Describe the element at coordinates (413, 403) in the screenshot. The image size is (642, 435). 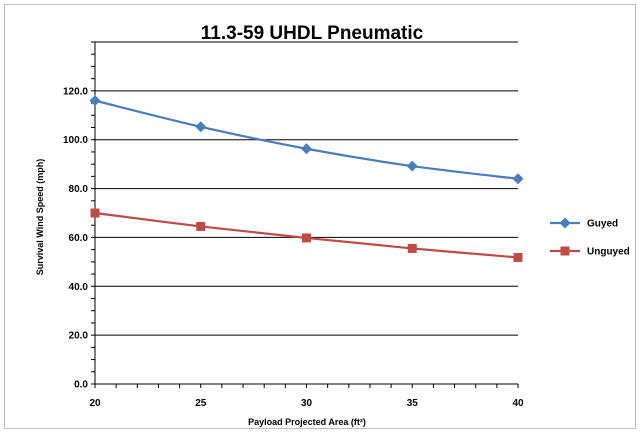
I see `x-tick-label: 35` at that location.